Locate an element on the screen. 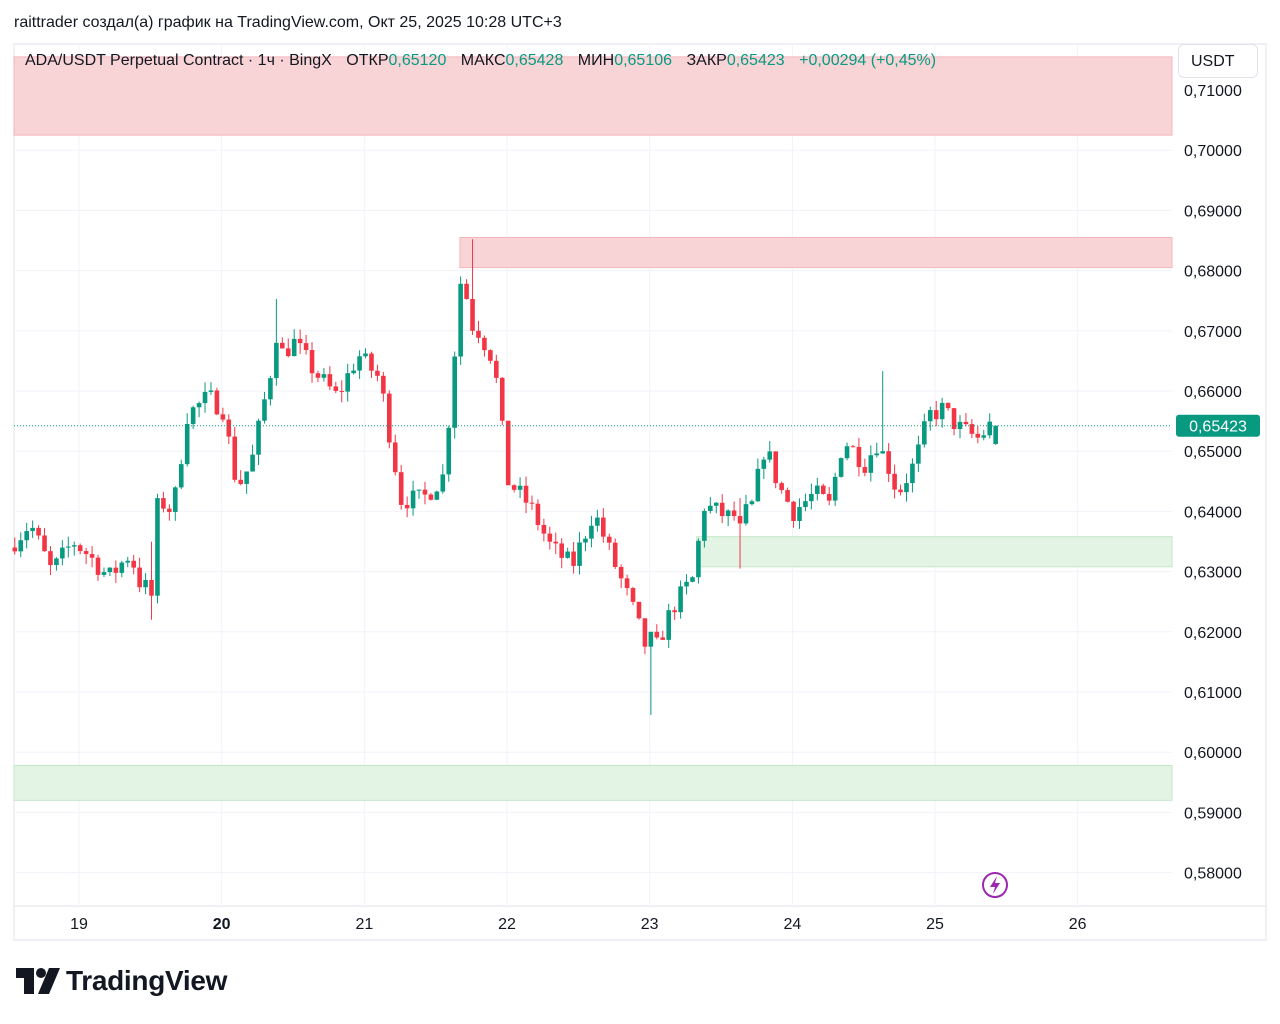 The image size is (1280, 1024). symbol-title: ADA/USDT Perpetual Contract · 1ч · BingX is located at coordinates (178, 60).